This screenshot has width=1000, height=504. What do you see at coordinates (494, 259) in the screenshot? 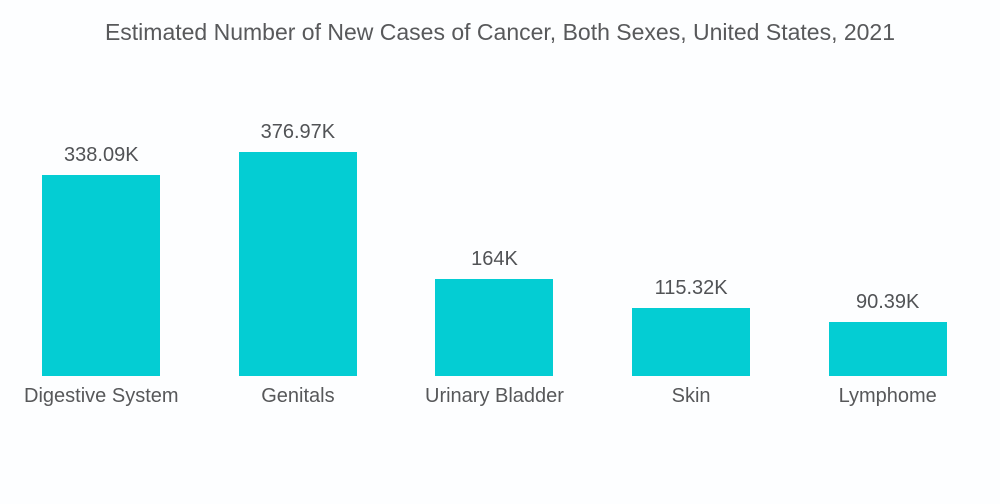
I see `value-label: 164K` at bounding box center [494, 259].